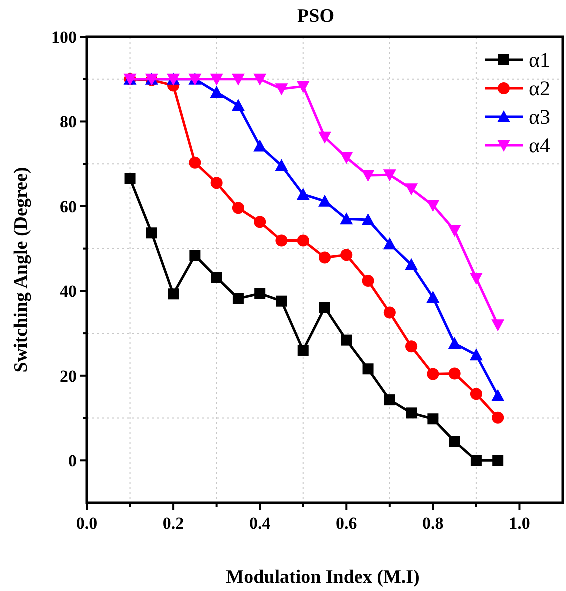 The width and height of the screenshot is (566, 591). Describe the element at coordinates (68, 292) in the screenshot. I see `y-tick-label: 40` at that location.